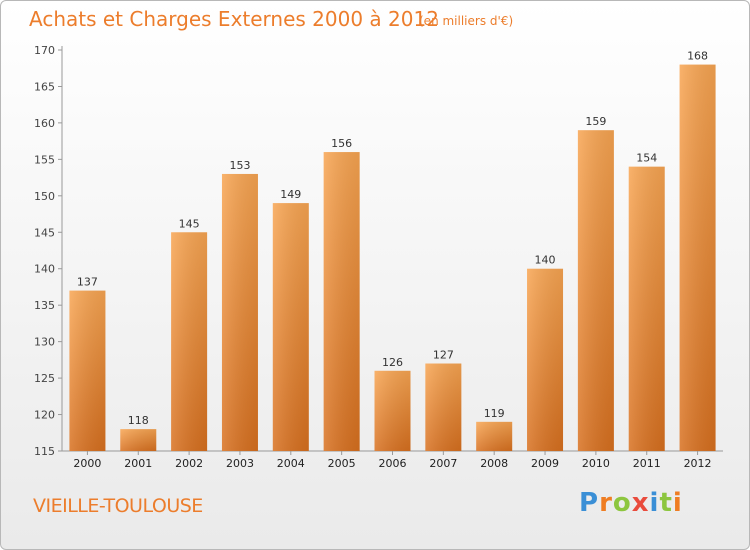 The image size is (750, 550). Describe the element at coordinates (494, 436) in the screenshot. I see `bar-shade-2008` at that location.